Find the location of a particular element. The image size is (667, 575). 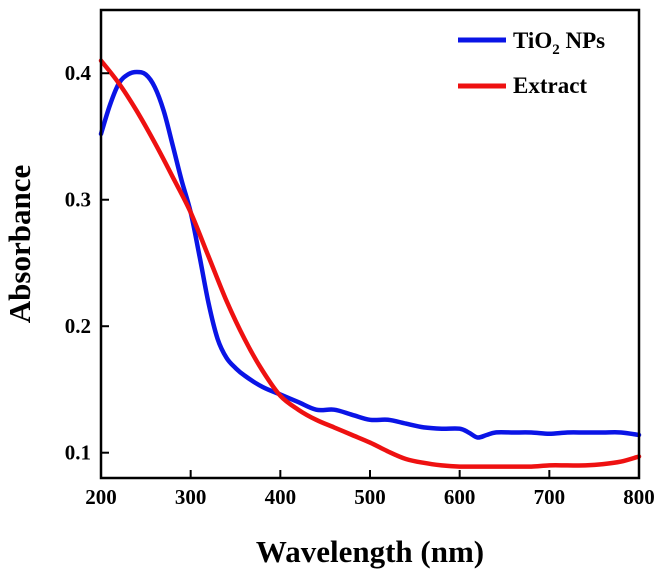

x-tick-label: 700 is located at coordinates (550, 497).